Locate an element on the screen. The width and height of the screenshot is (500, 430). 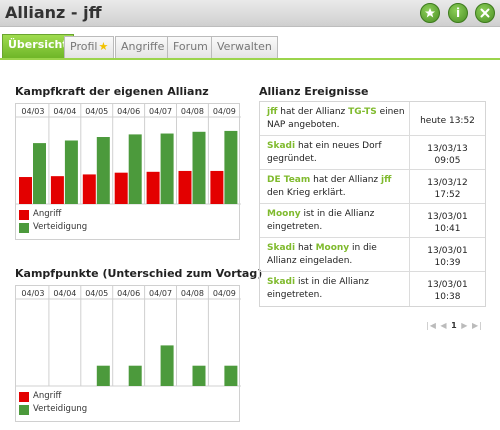
tick-label: 04/04 is located at coordinates (64, 293).